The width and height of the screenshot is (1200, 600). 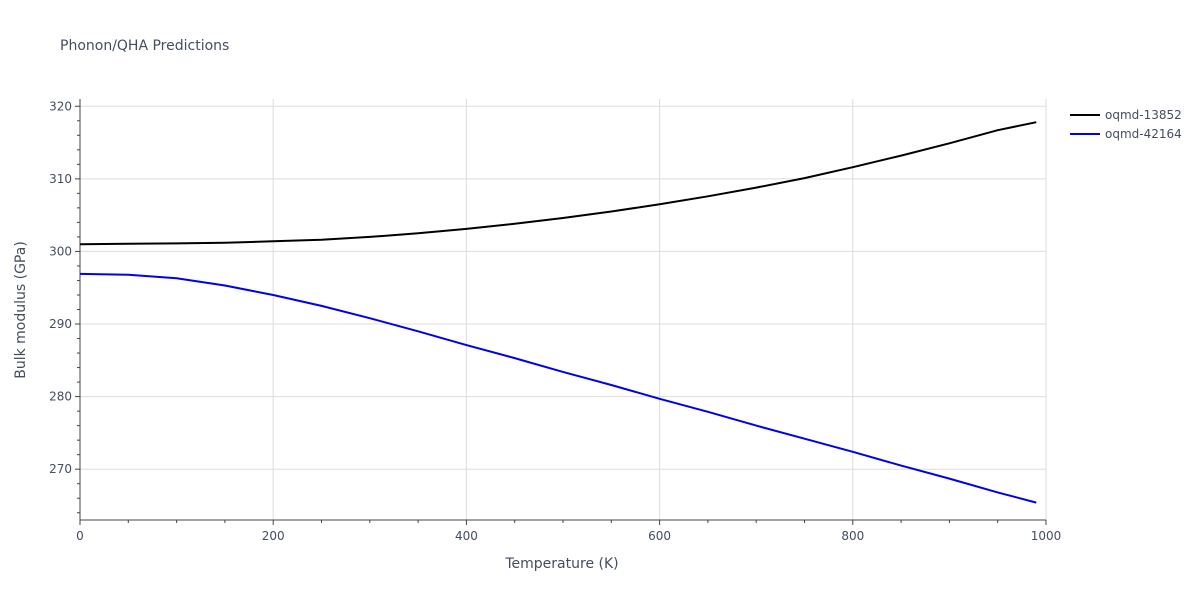 I want to click on y-tick-label: 280, so click(x=60, y=397).